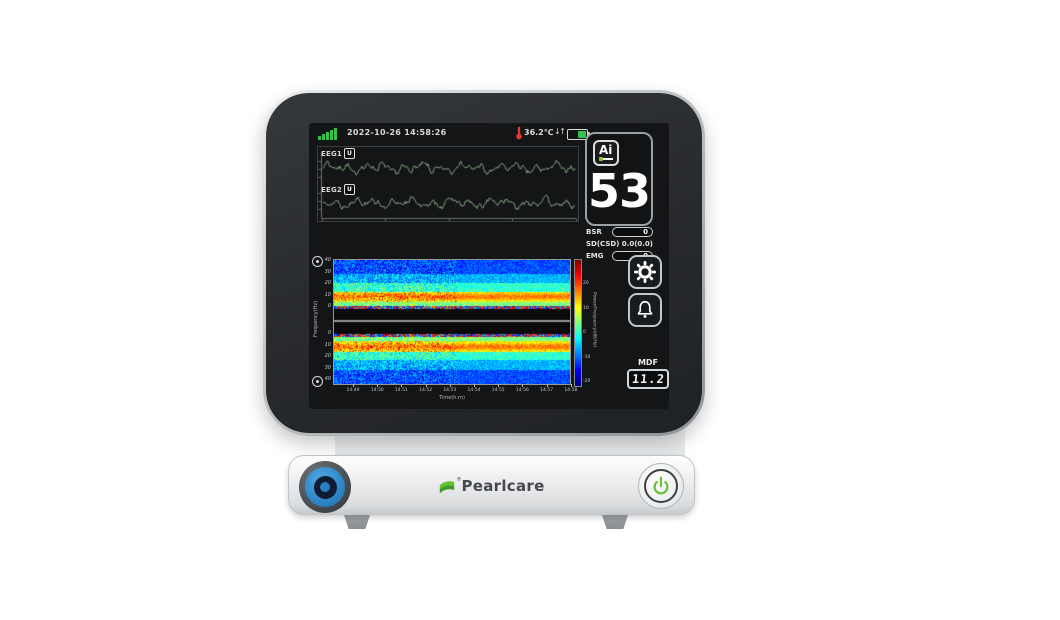  What do you see at coordinates (587, 332) in the screenshot?
I see `colorbar-ticks: 20 10 0 -10 -20` at bounding box center [587, 332].